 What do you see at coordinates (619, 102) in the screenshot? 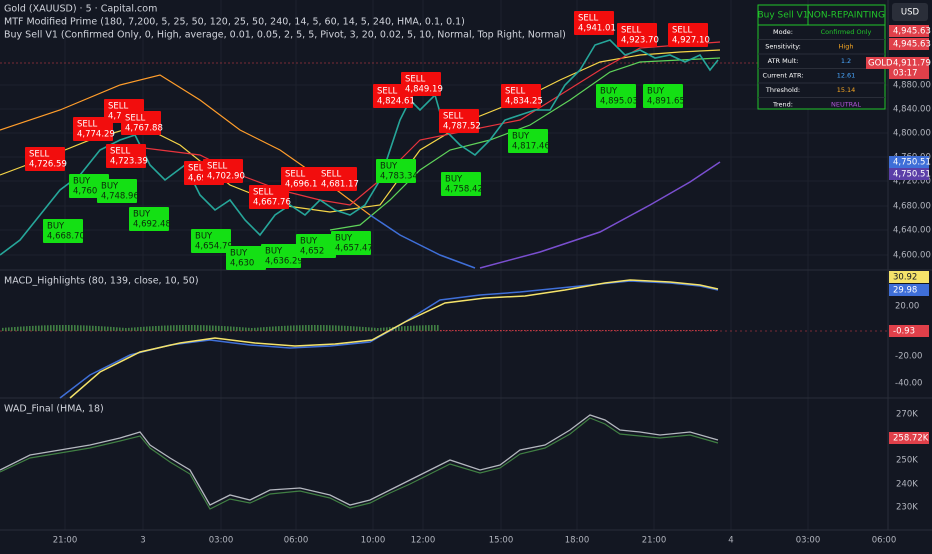
I see `buy-price: 4,895.03` at bounding box center [619, 102].